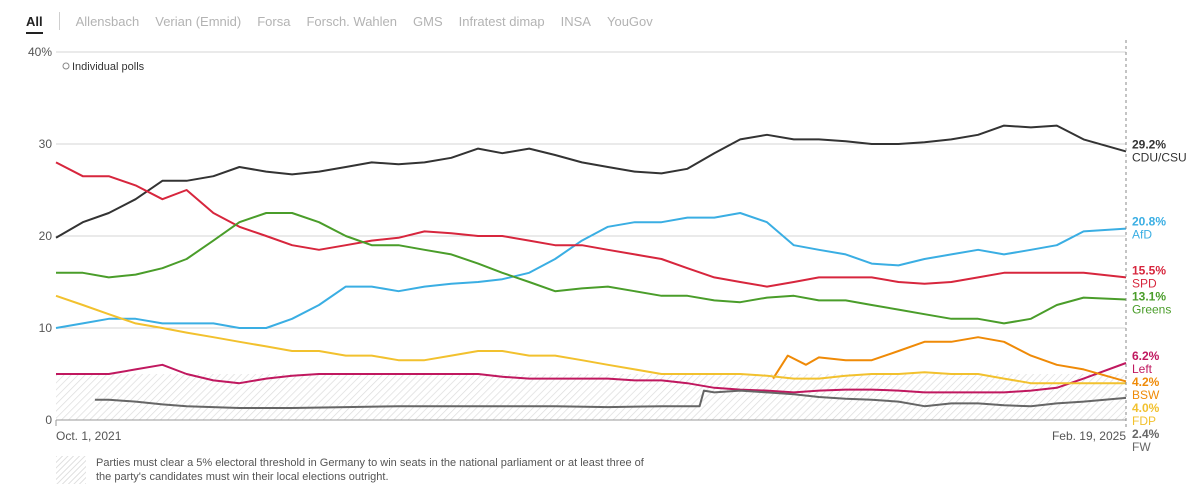  I want to click on series-value-left: 6.2%, so click(1146, 356).